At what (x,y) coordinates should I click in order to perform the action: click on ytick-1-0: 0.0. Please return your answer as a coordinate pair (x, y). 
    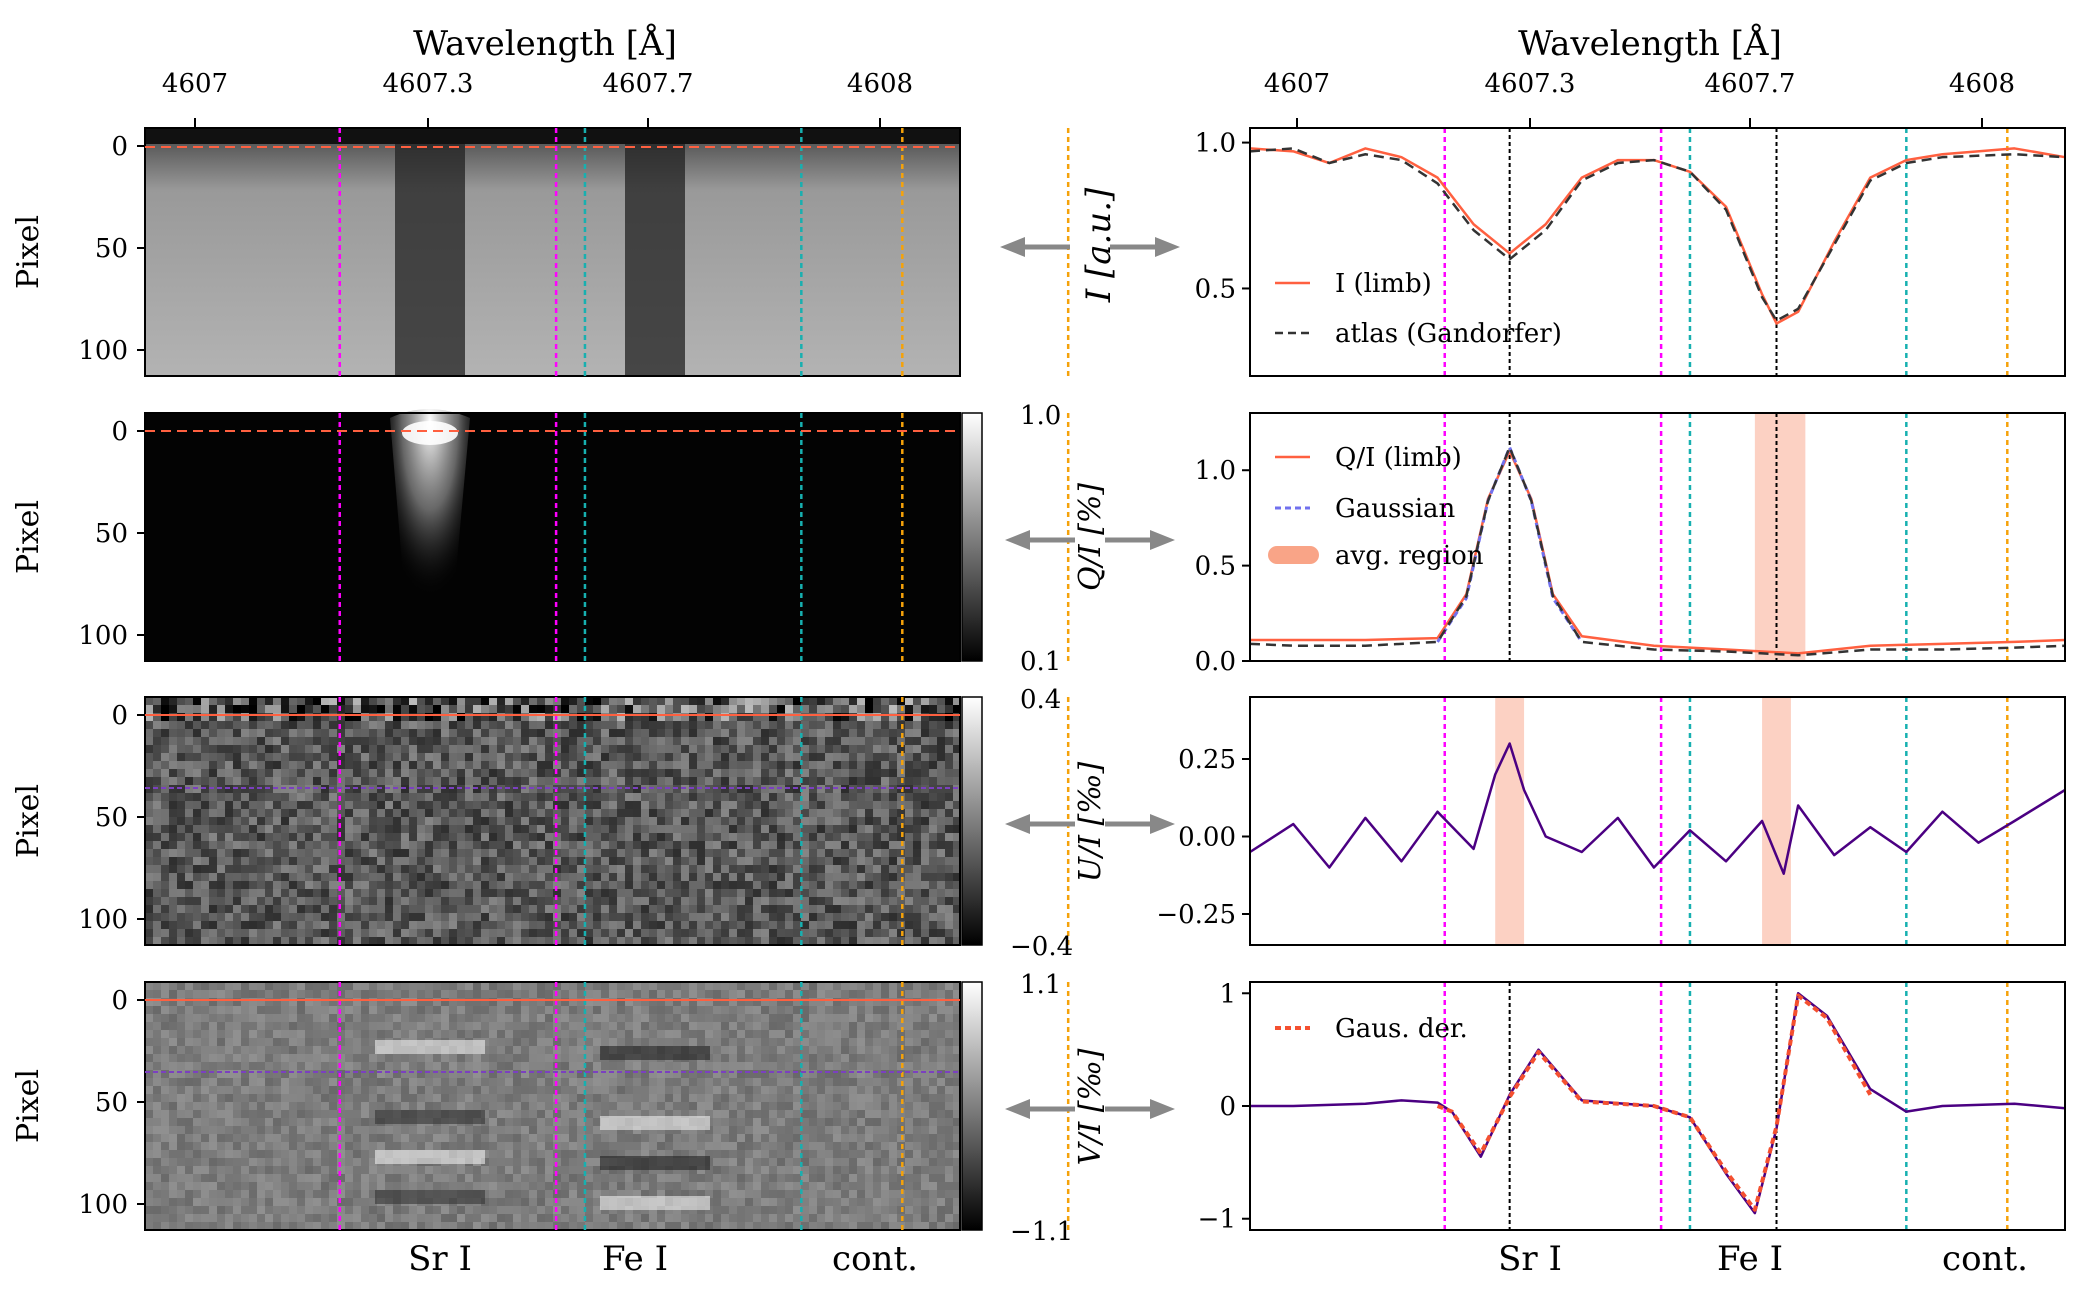
    Looking at the image, I should click on (1215, 662).